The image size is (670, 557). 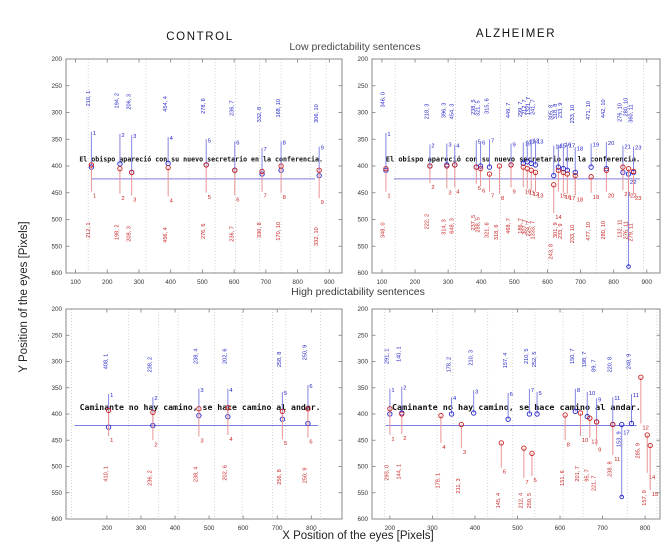 I want to click on svg-text: 14, so click(x=558, y=218).